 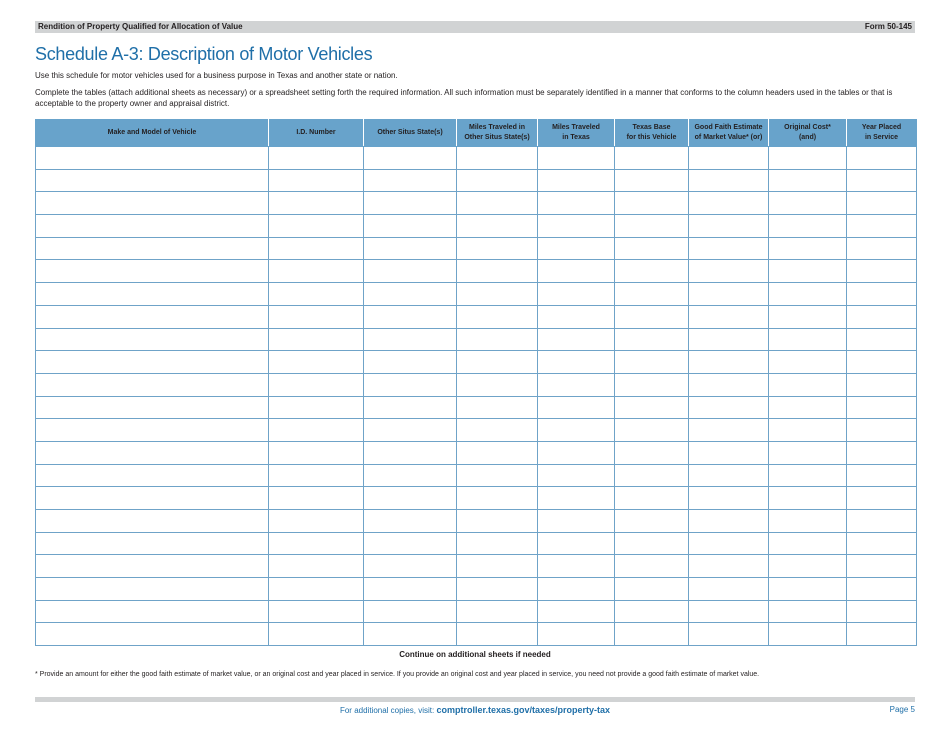 What do you see at coordinates (523, 710) in the screenshot?
I see `comptroller-link: comptroller.texas.gov/taxes/property-tax` at bounding box center [523, 710].